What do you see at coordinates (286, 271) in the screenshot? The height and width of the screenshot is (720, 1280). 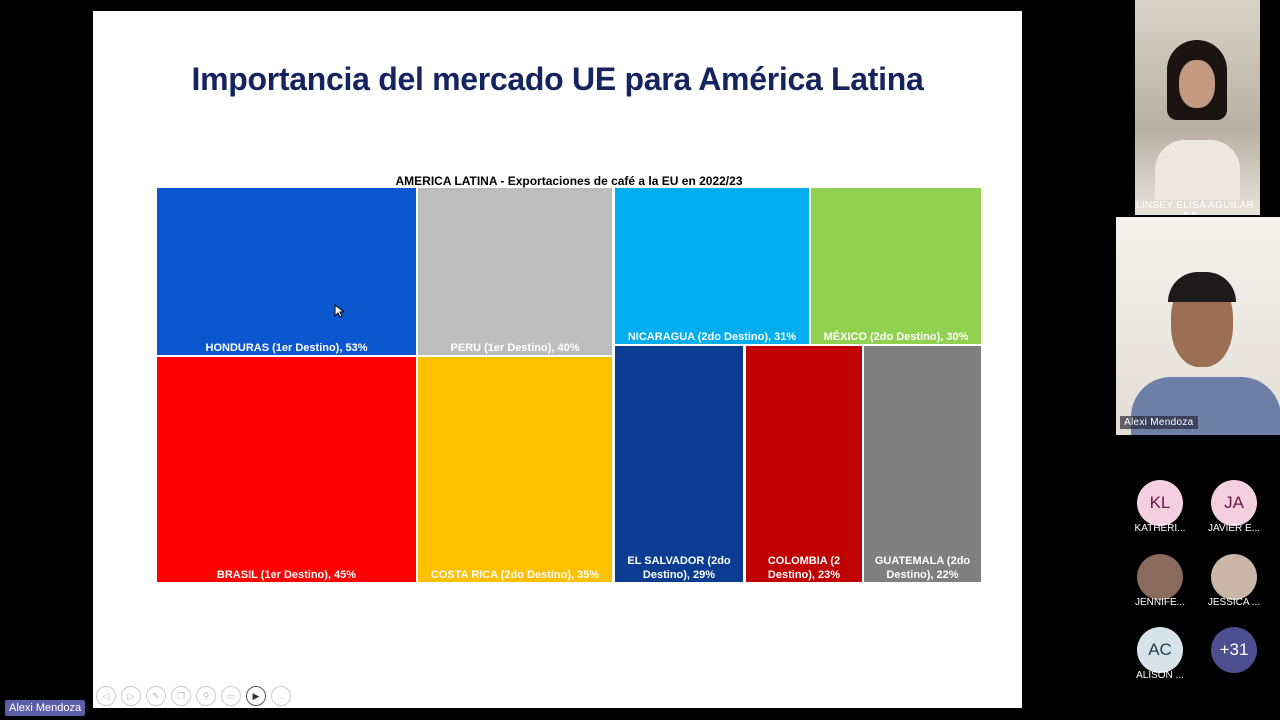 I see `treemap-tile-honduras: HONDURAS (1er Destino), 53%` at bounding box center [286, 271].